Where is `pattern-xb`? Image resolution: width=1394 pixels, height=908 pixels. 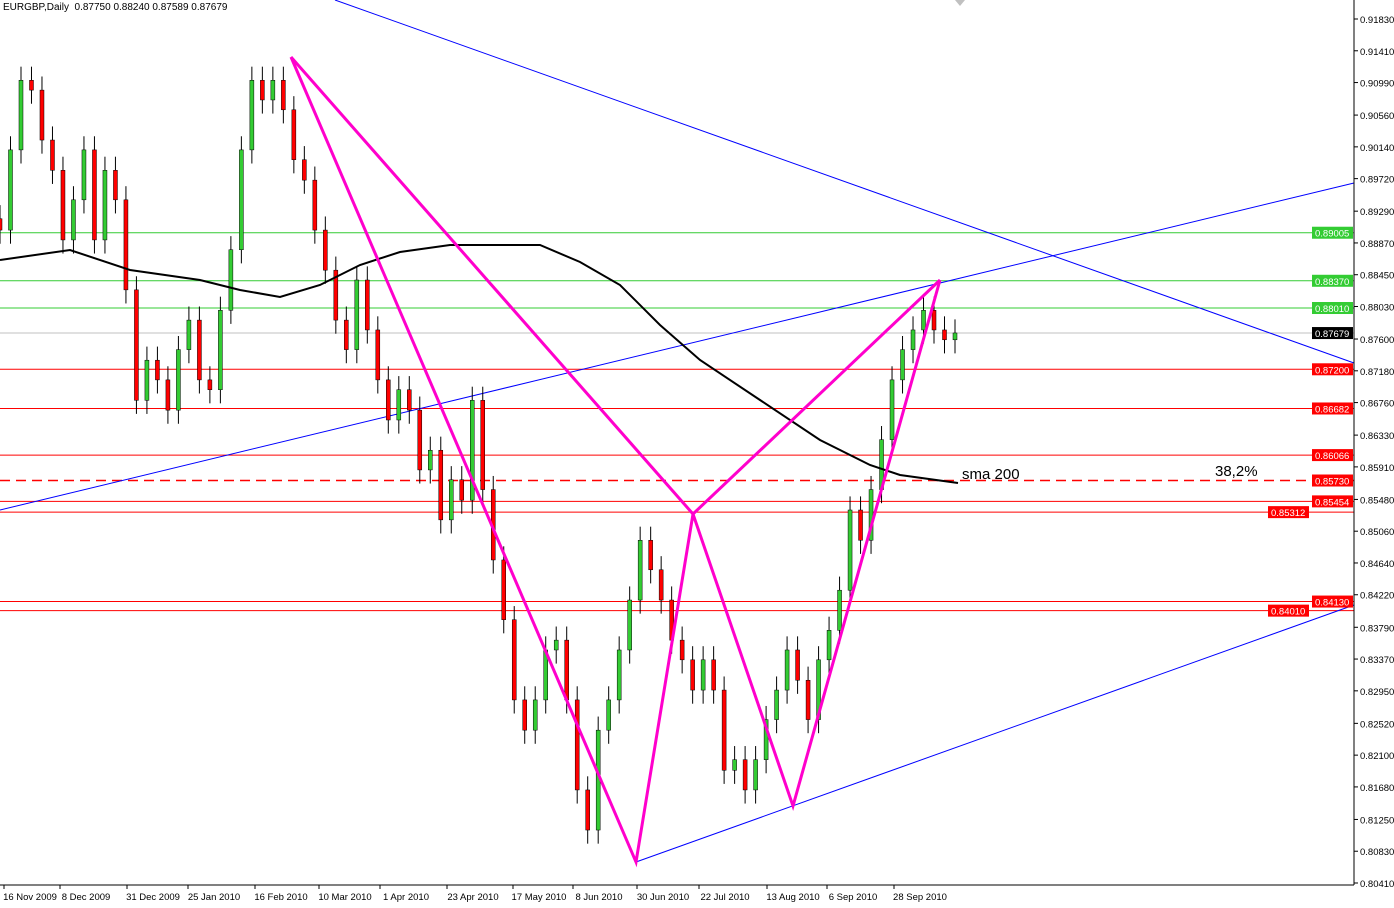 pattern-xb is located at coordinates (492, 285).